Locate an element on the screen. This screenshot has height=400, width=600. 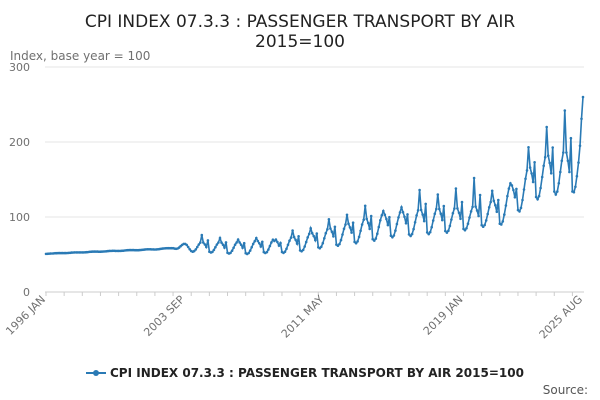
source-label: Source: is located at coordinates (565, 390).